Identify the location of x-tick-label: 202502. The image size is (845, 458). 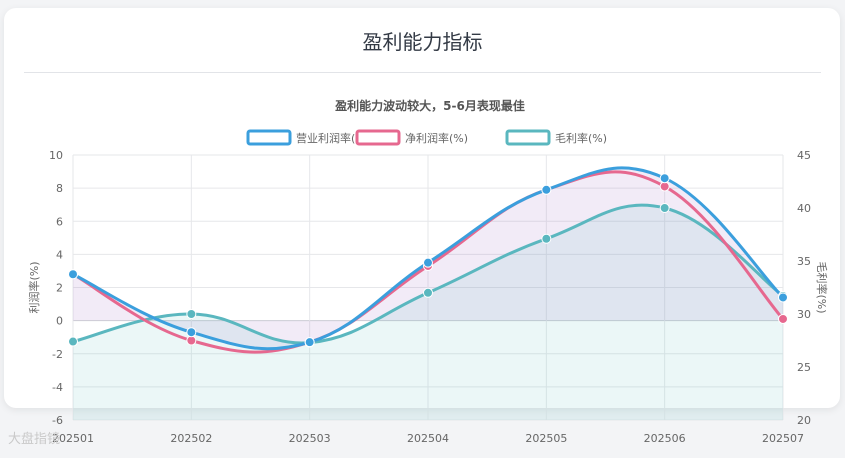
(191, 438).